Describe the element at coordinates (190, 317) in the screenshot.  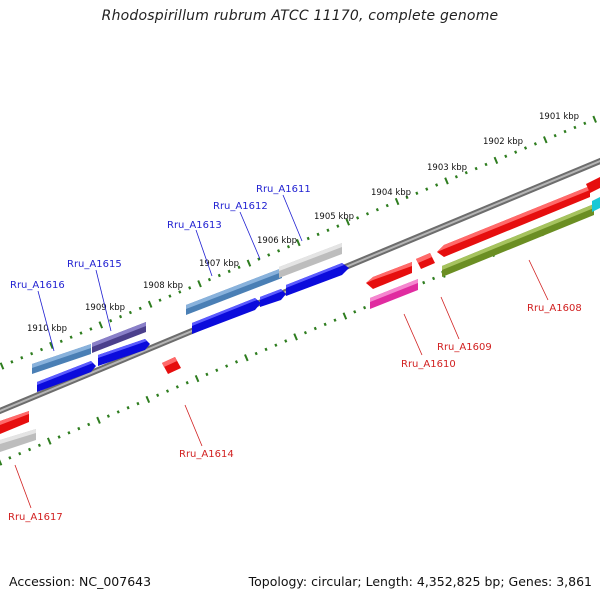
I see `forward-features` at that location.